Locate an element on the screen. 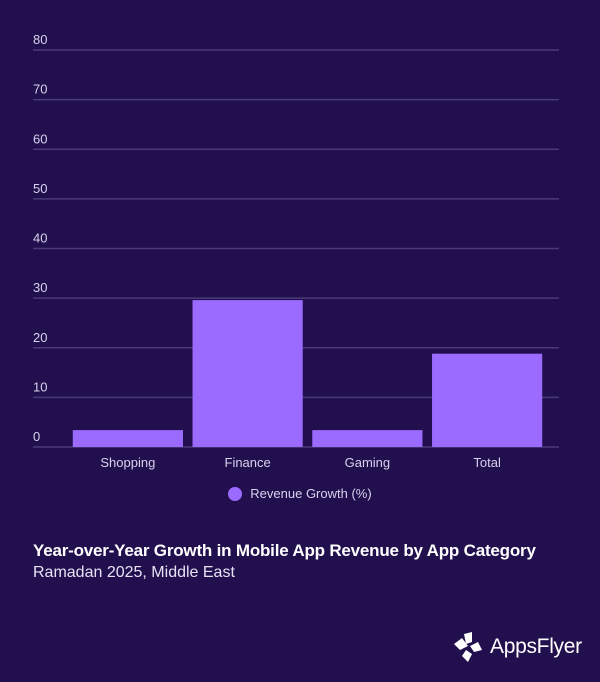  y-tick-label: 20 is located at coordinates (40, 337).